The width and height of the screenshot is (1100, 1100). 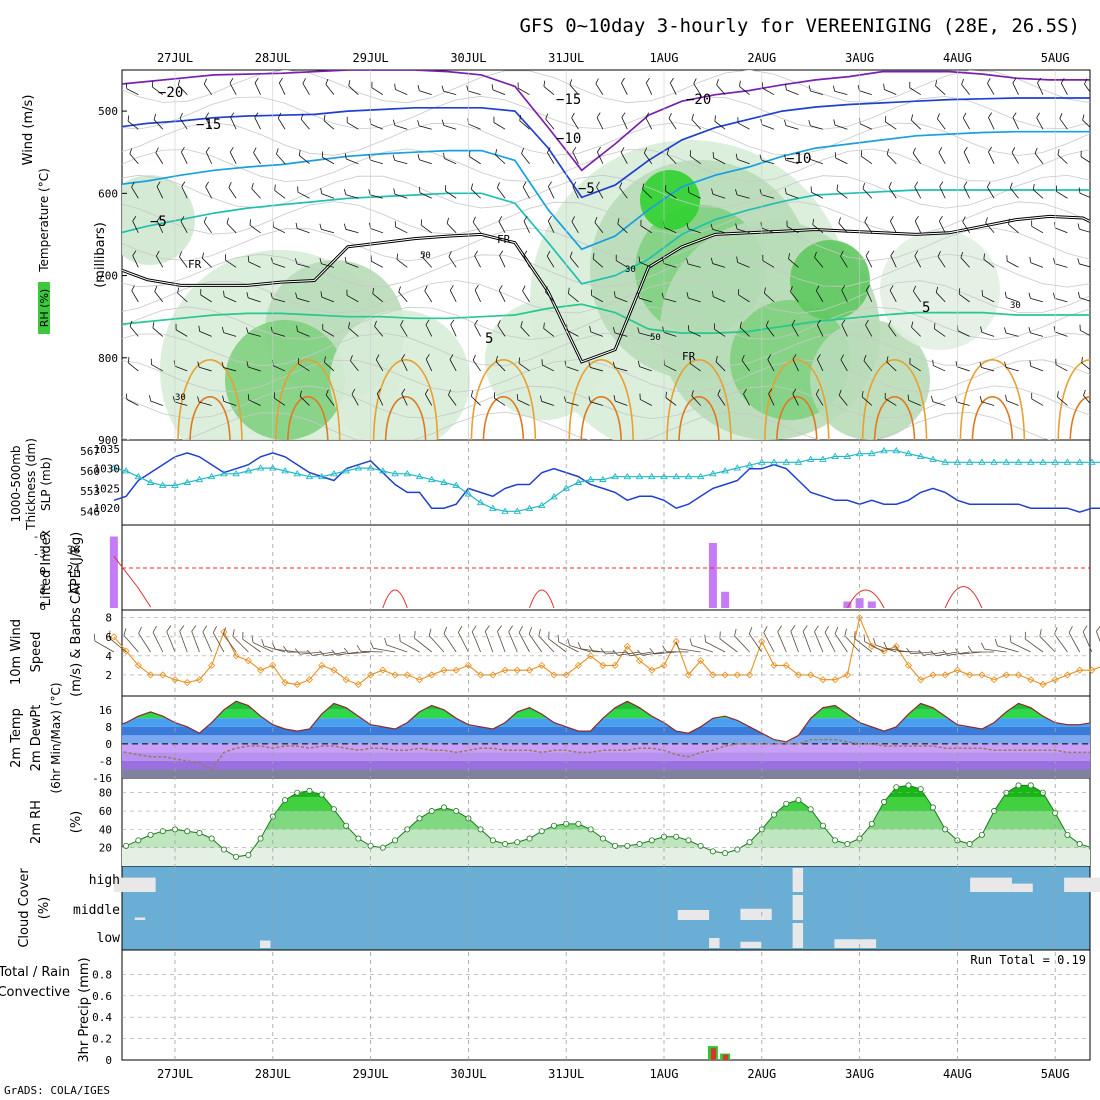 I want to click on cape-bar, so click(x=712, y=575).